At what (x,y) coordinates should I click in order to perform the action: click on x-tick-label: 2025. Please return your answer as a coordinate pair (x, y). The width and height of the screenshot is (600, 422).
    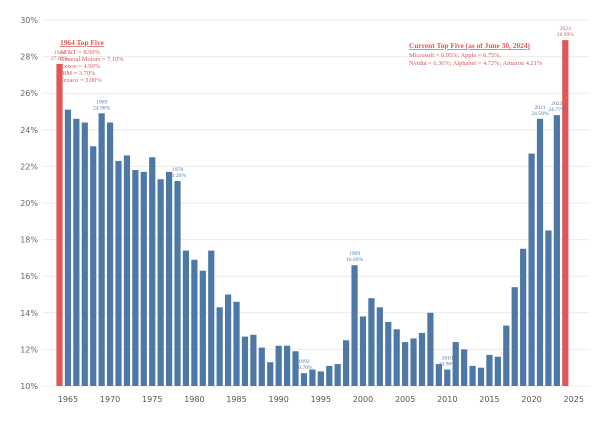
    Looking at the image, I should click on (574, 399).